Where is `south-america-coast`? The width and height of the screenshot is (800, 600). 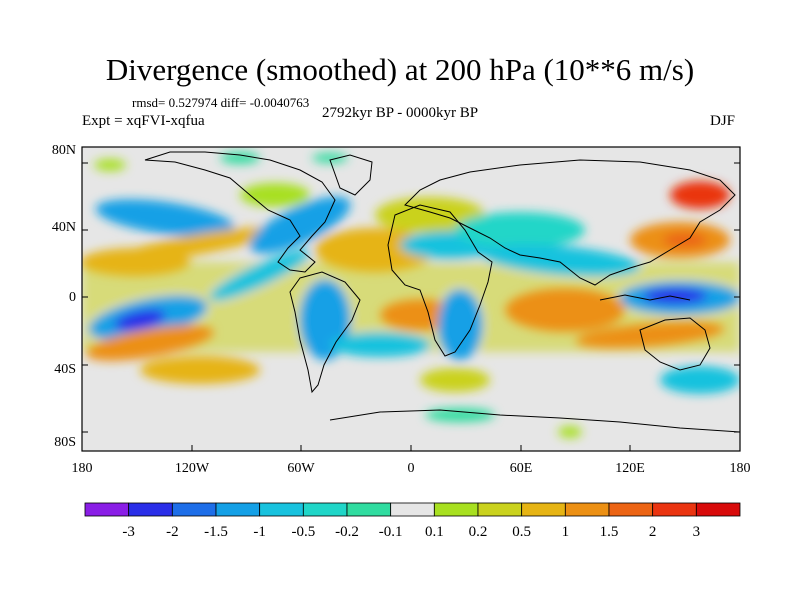 south-america-coast is located at coordinates (325, 332).